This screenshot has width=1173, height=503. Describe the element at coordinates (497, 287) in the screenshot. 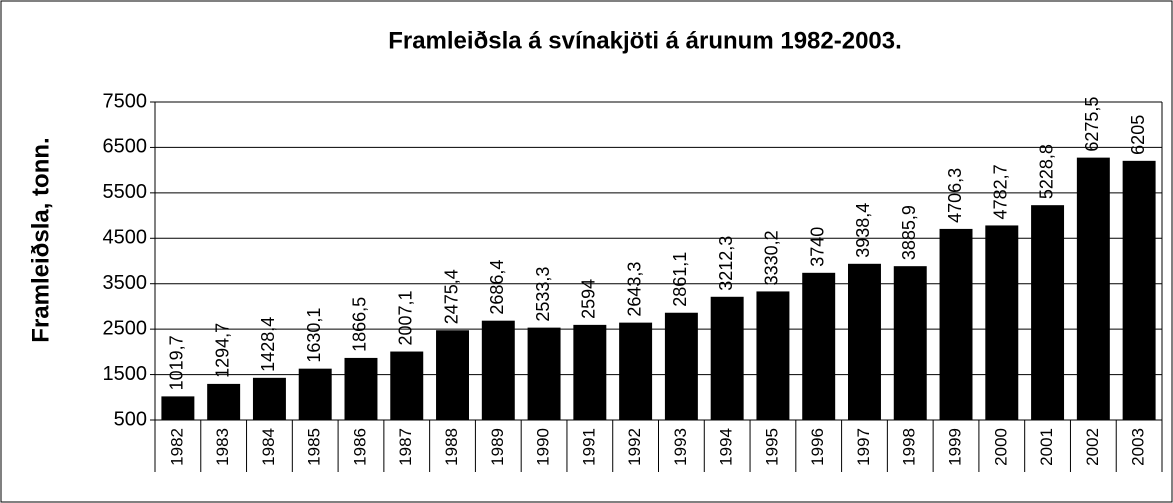

I see `value-label: 2686,4` at that location.